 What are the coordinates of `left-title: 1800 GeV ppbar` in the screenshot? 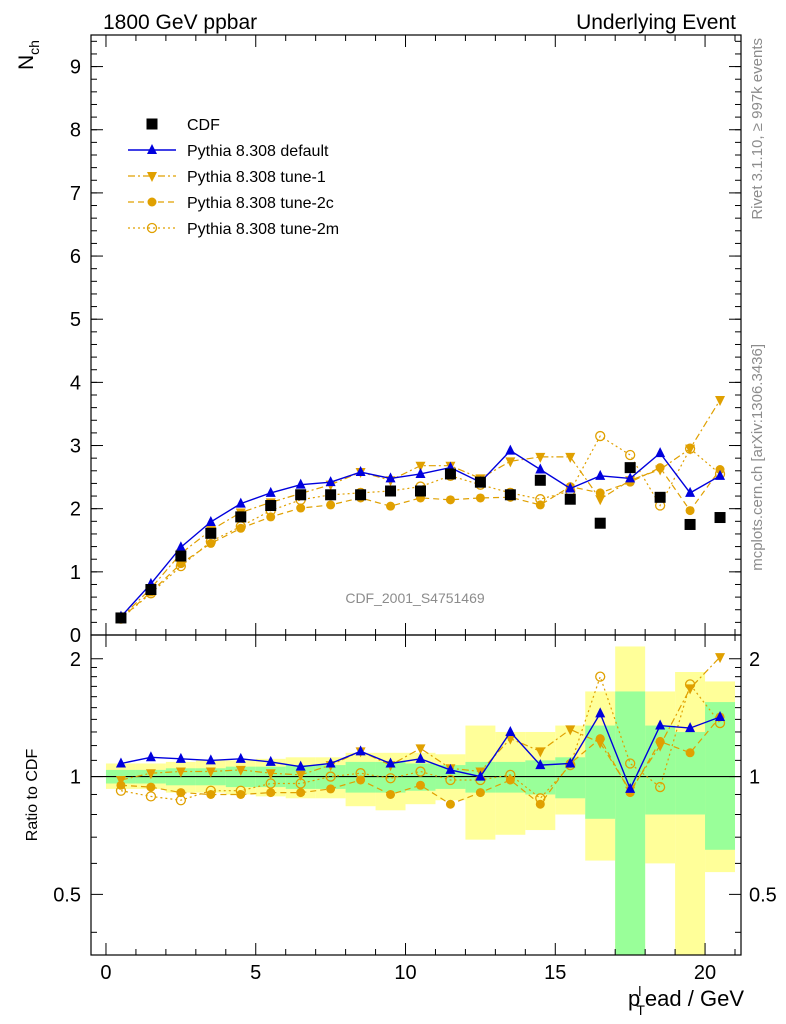 It's located at (180, 22).